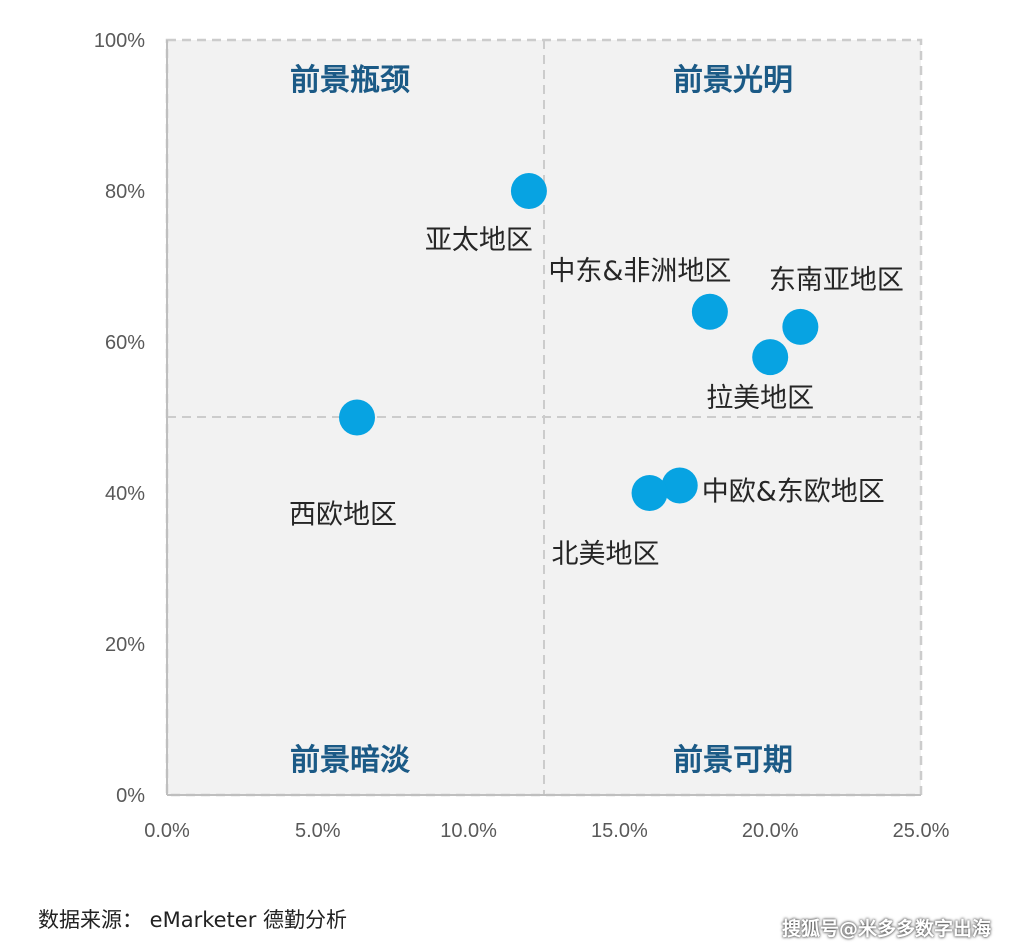 The height and width of the screenshot is (949, 1013). Describe the element at coordinates (836, 280) in the screenshot. I see `point-label: 东南亚地区` at that location.